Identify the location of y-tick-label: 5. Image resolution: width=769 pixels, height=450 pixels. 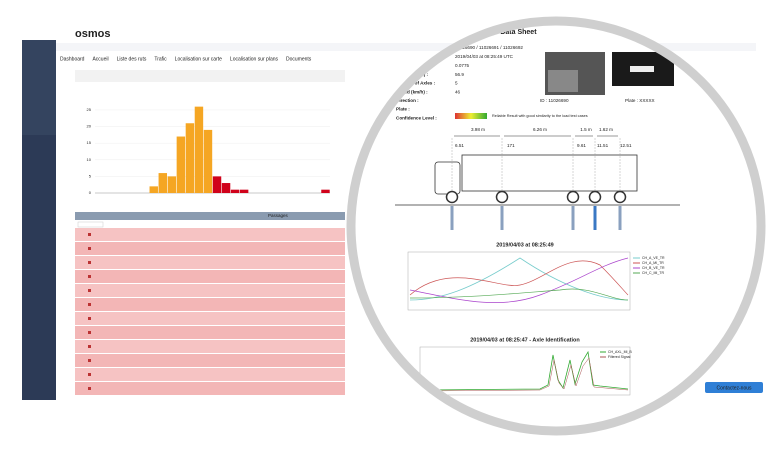
(90, 175).